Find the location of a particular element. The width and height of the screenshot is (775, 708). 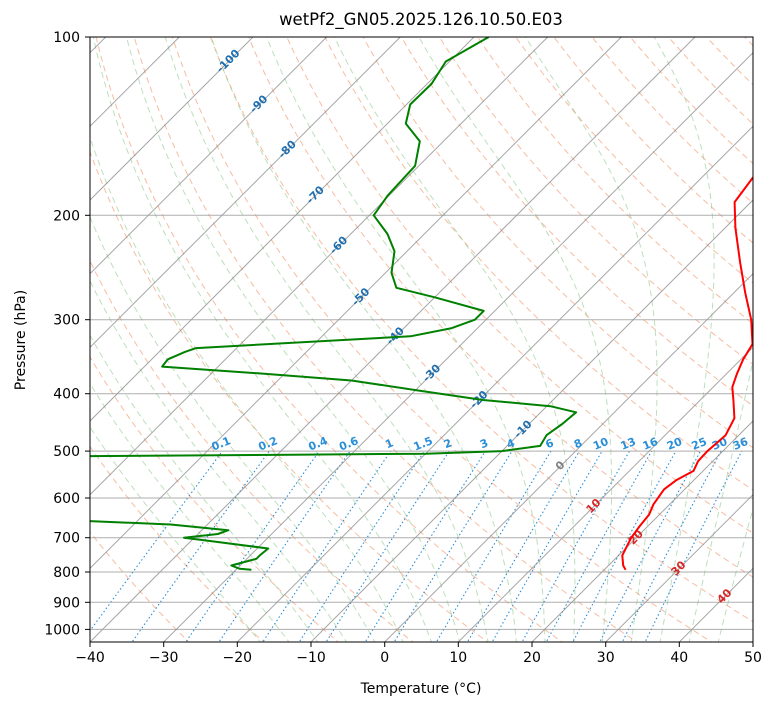

x-tick-label: 10 is located at coordinates (458, 658).